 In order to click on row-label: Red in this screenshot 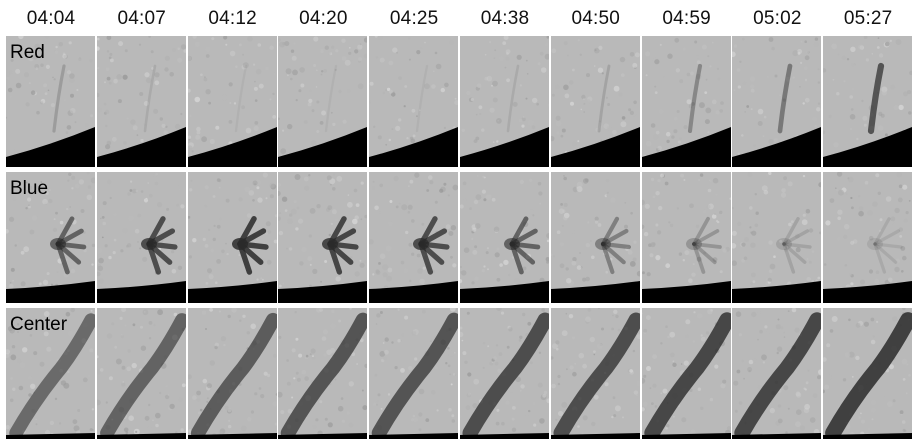, I will do `click(27, 52)`.